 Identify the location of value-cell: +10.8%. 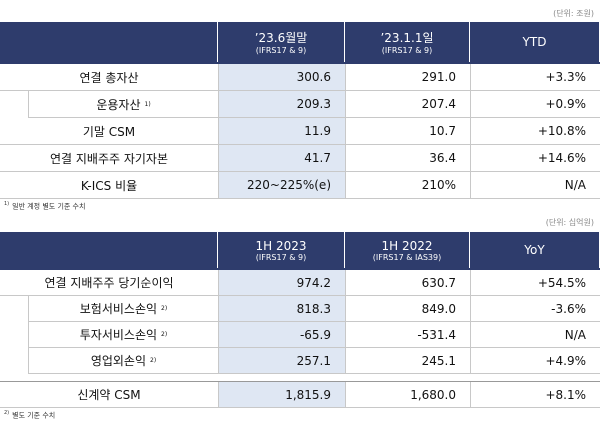
(535, 131).